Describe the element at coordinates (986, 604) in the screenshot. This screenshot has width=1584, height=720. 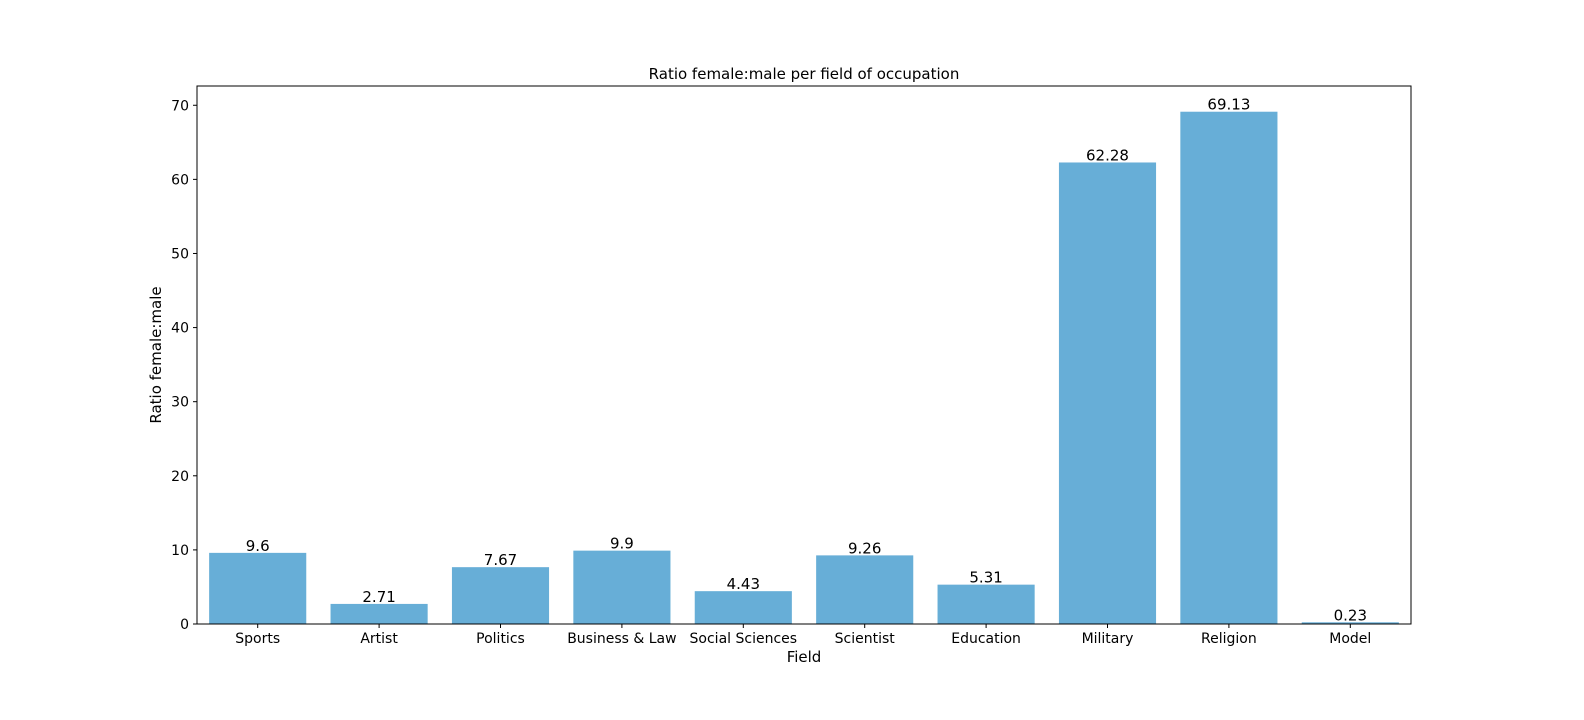
I see `bar-education` at that location.